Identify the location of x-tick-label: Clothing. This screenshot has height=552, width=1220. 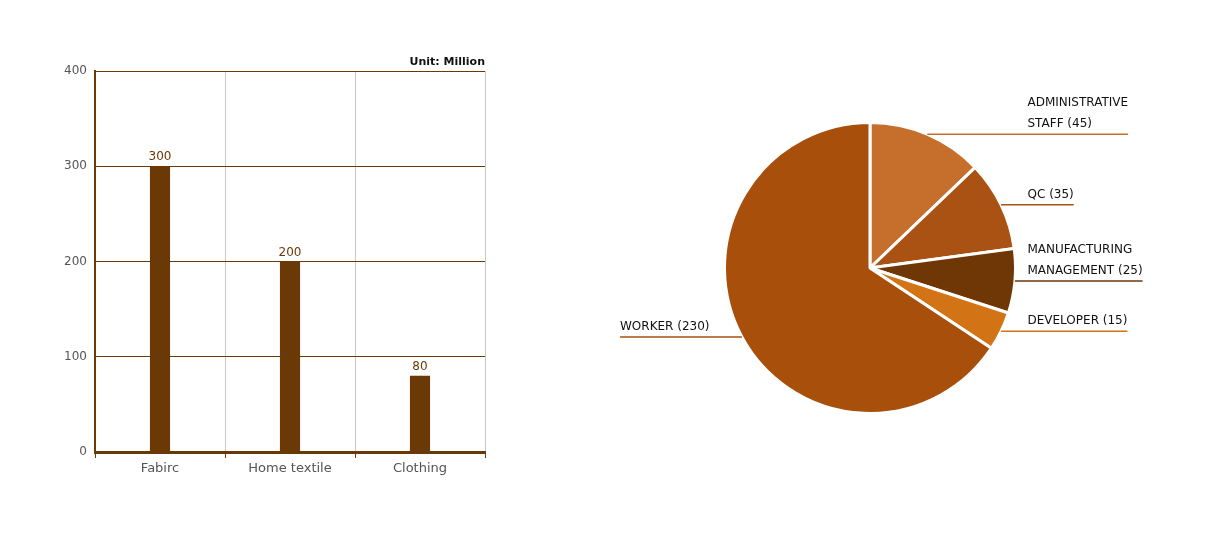
(420, 468).